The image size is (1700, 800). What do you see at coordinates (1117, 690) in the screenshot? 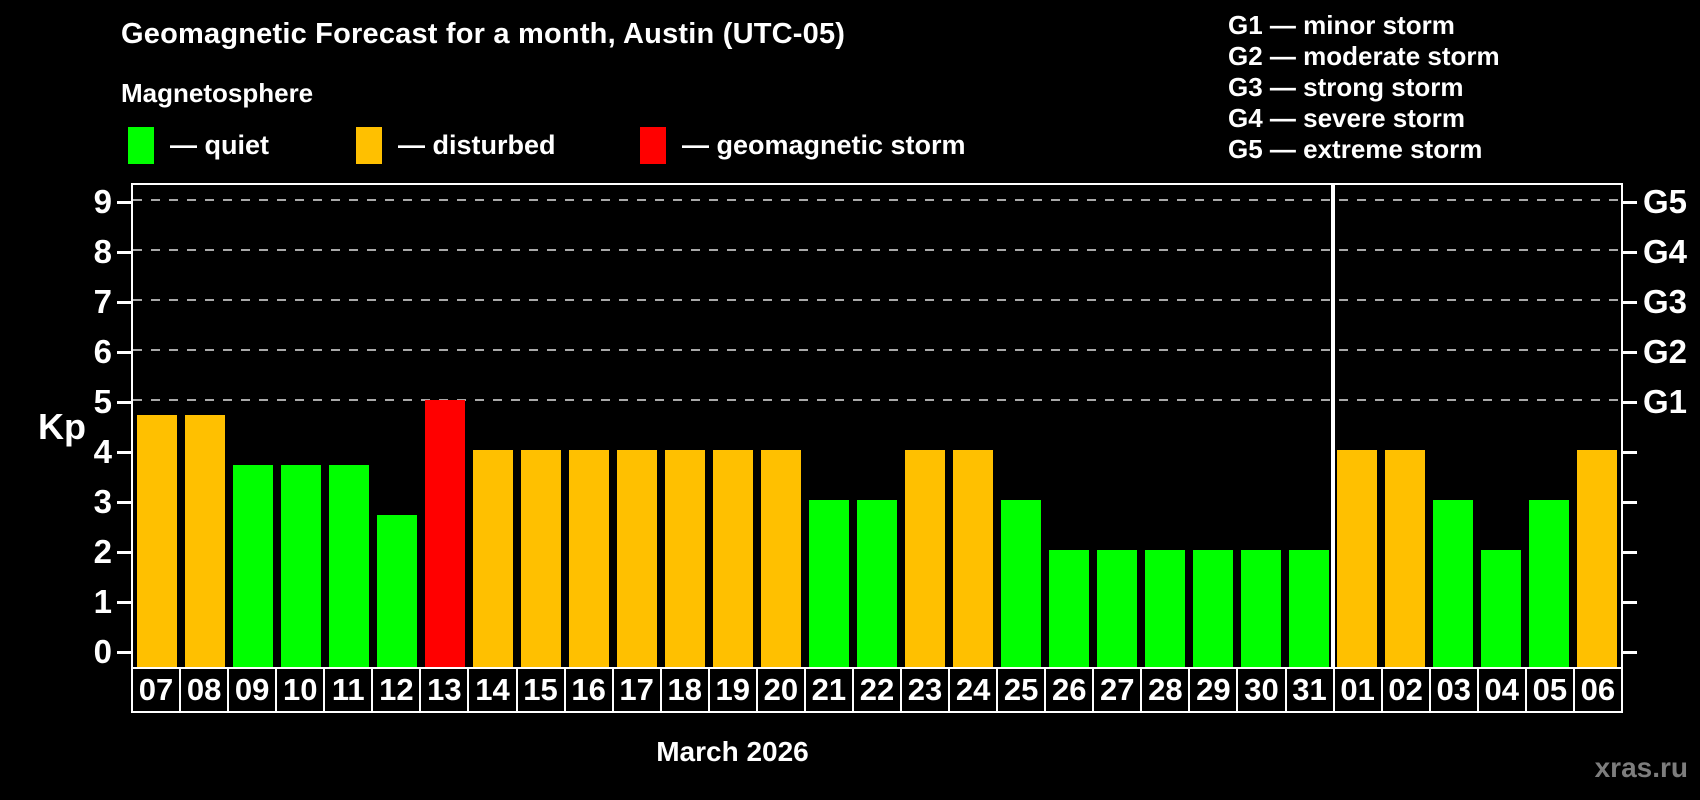
I see `date-cell: 27` at bounding box center [1117, 690].